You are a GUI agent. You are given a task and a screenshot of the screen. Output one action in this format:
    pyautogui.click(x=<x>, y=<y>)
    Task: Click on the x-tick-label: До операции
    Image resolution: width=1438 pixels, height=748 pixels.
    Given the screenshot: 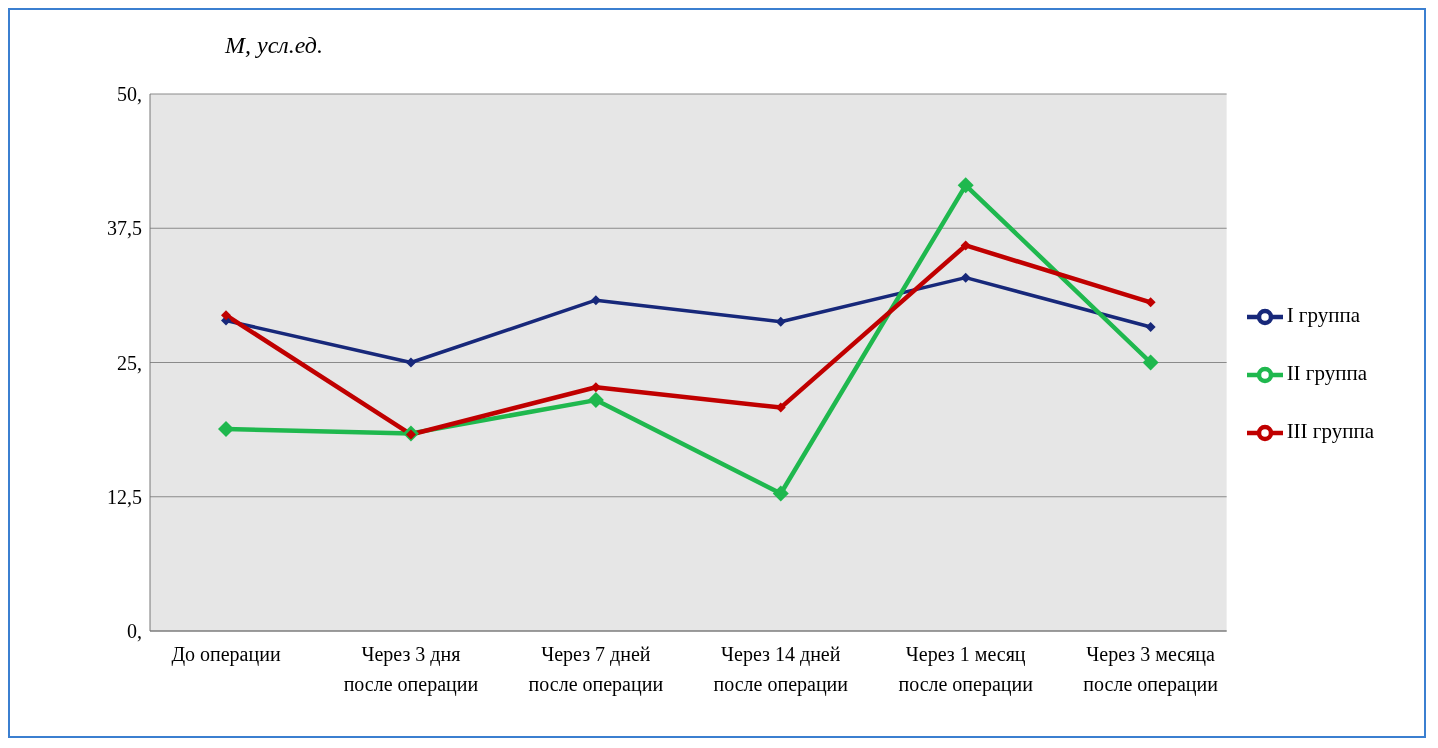 What is the action you would take?
    pyautogui.click(x=226, y=654)
    